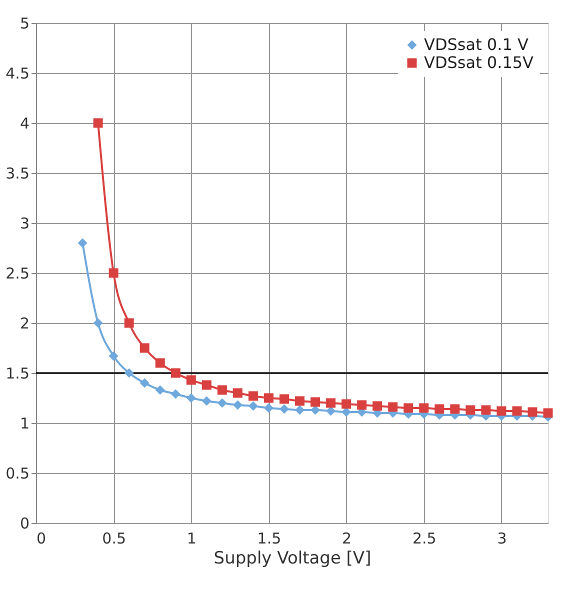  I want to click on y-tick-label: 0.5, so click(18, 473).